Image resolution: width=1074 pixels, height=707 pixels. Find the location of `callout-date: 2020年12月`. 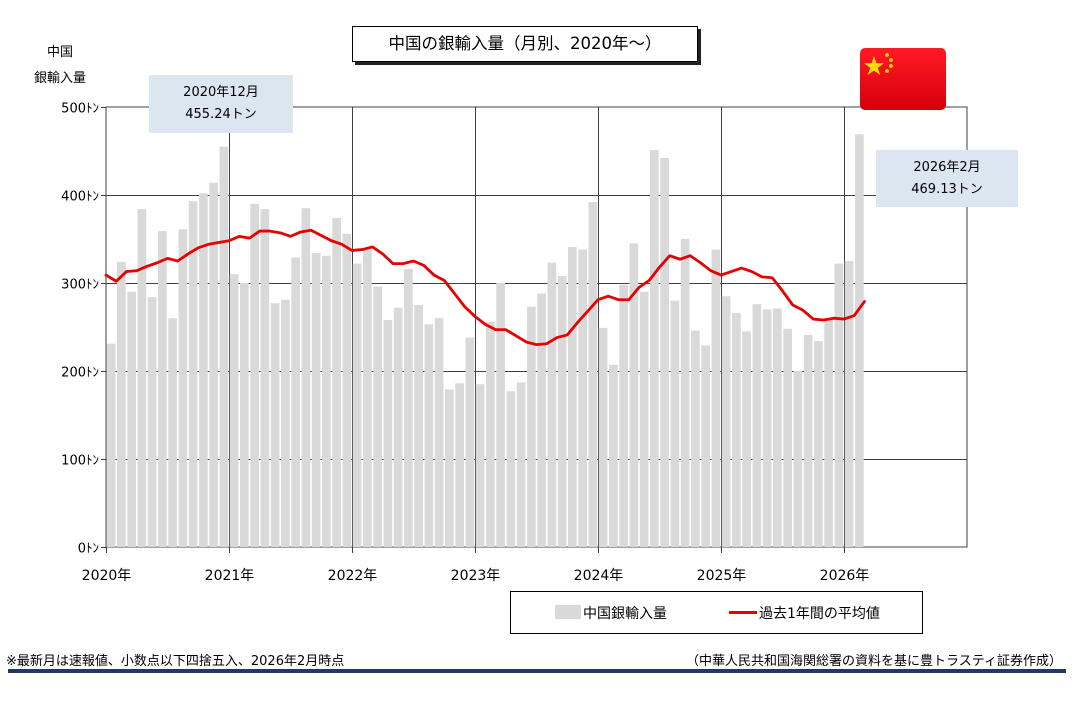

callout-date: 2020年12月 is located at coordinates (221, 92).